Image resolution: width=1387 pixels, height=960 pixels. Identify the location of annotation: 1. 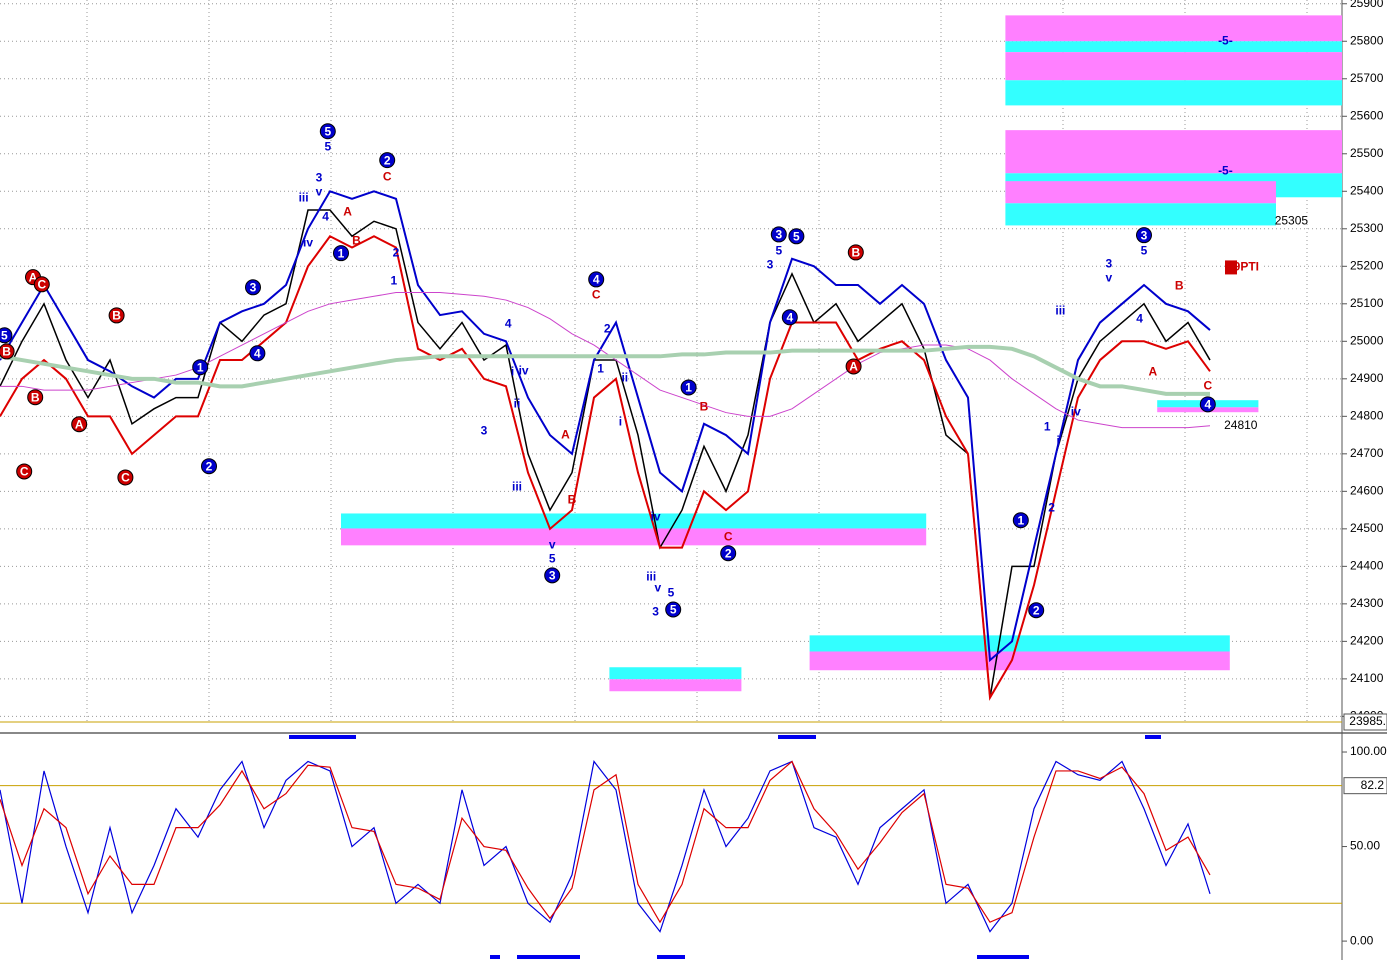
(600, 369).